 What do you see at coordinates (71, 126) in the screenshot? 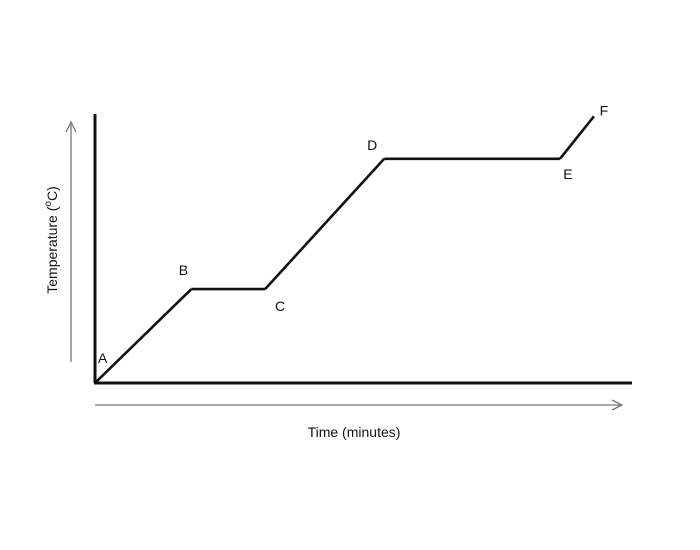
I see `y-axis-arrowhead` at bounding box center [71, 126].